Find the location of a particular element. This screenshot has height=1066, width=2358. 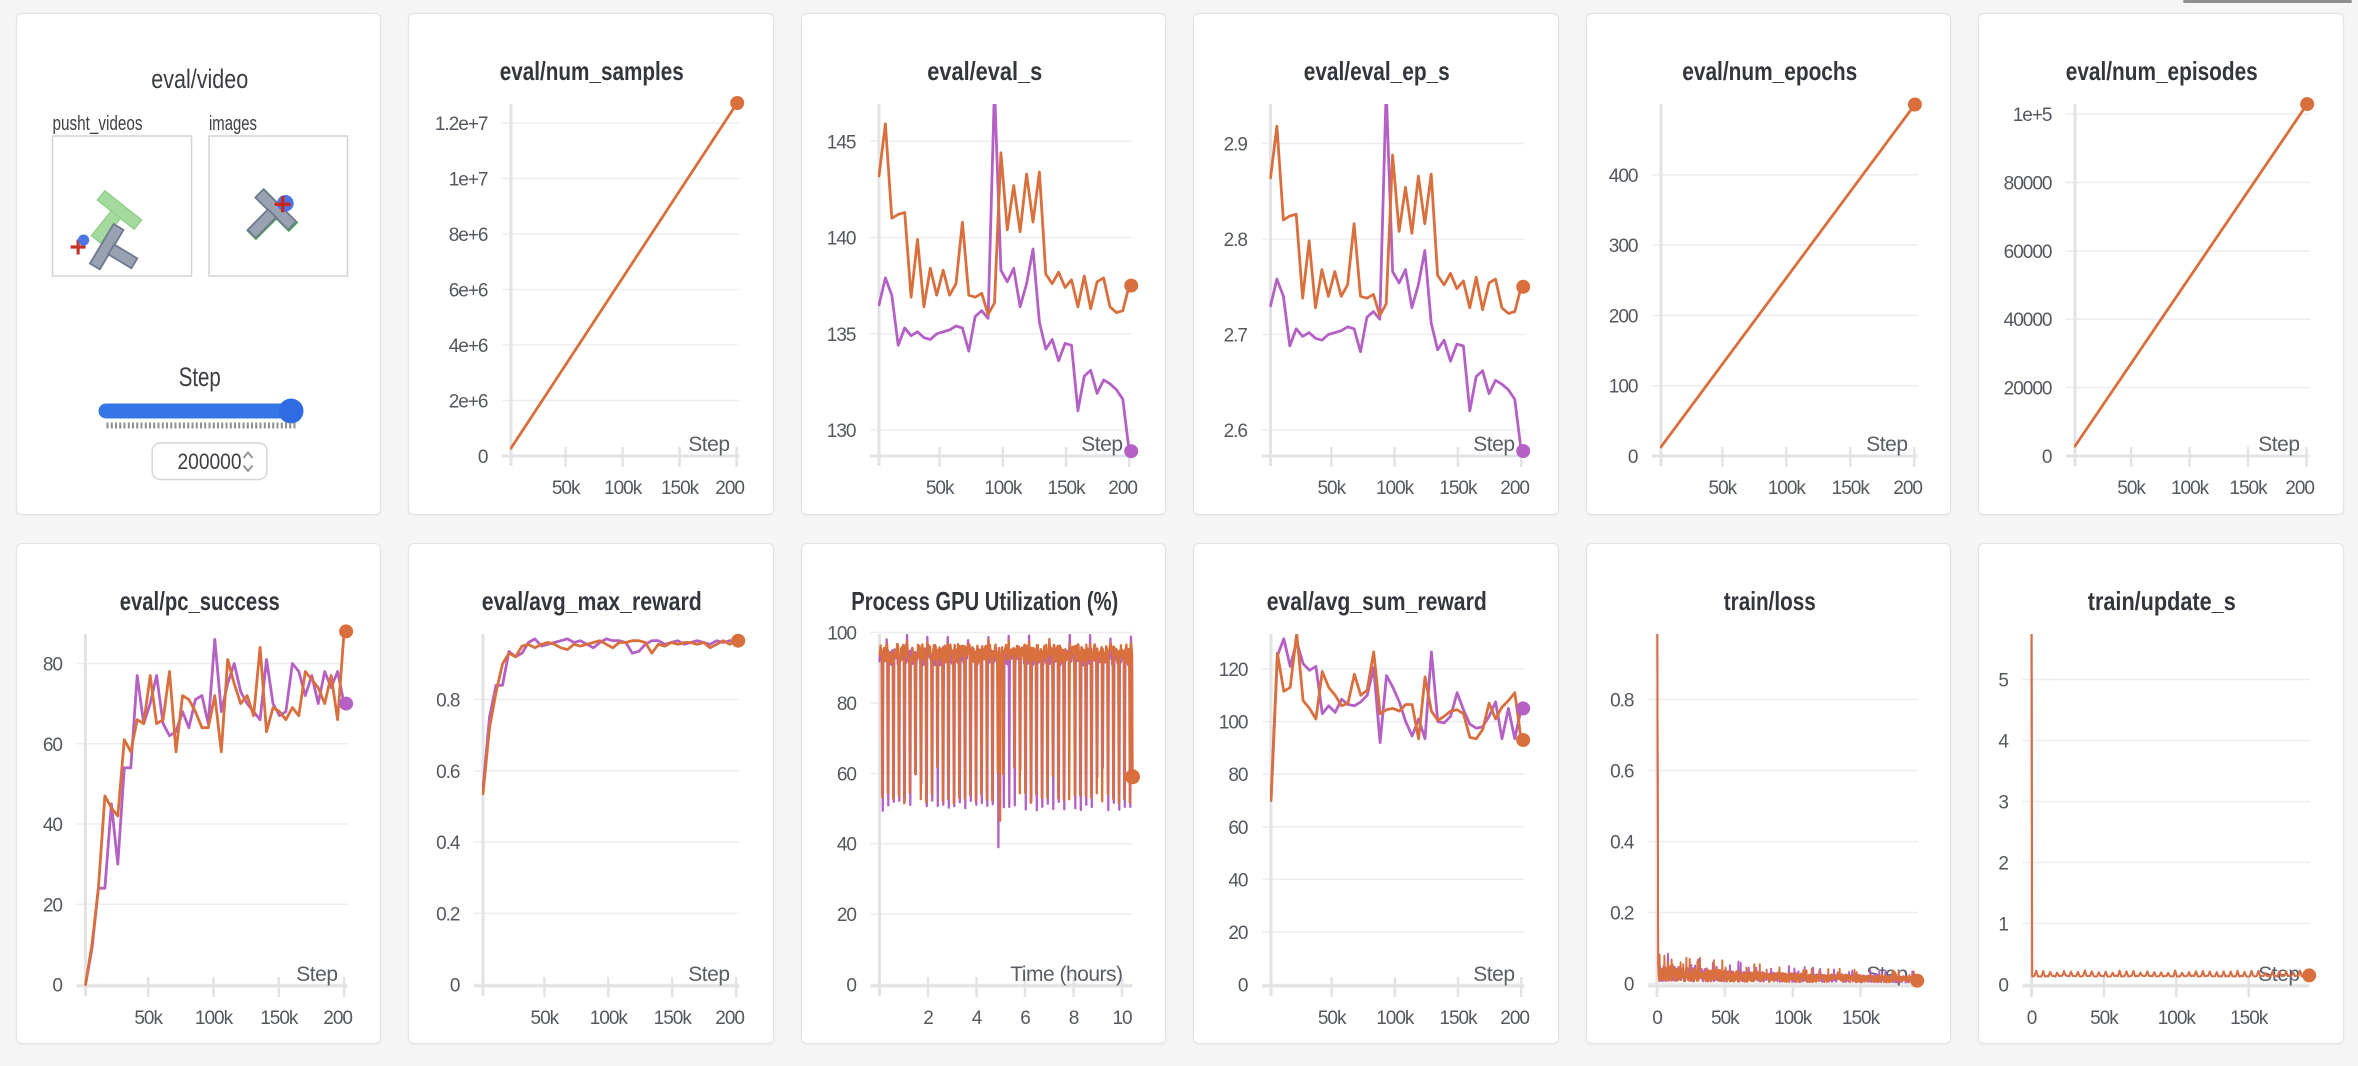

svg-text: 1e+7 is located at coordinates (468, 180).